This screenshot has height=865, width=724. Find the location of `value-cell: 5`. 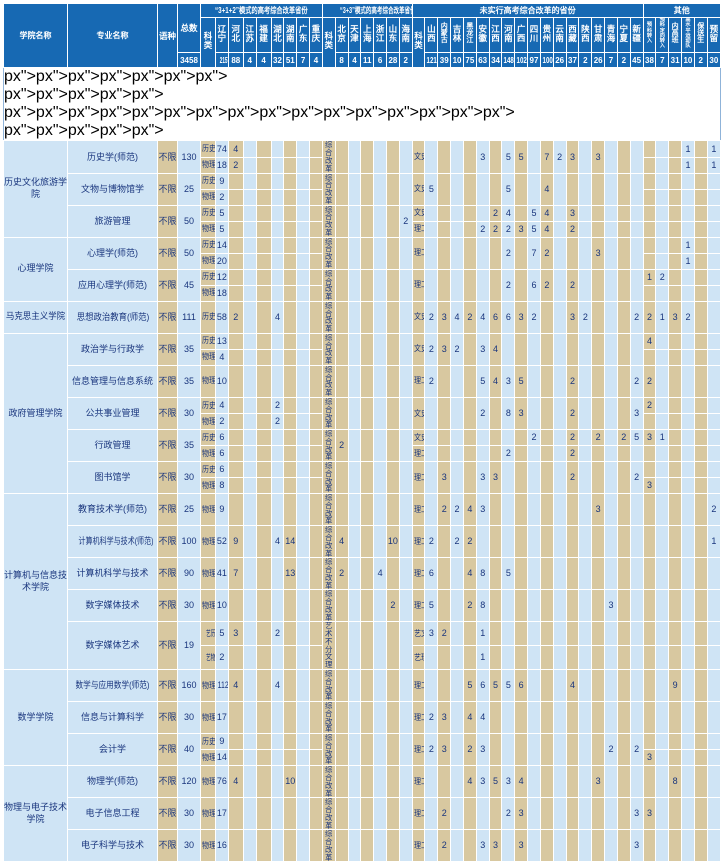

value-cell: 5 is located at coordinates (431, 189).